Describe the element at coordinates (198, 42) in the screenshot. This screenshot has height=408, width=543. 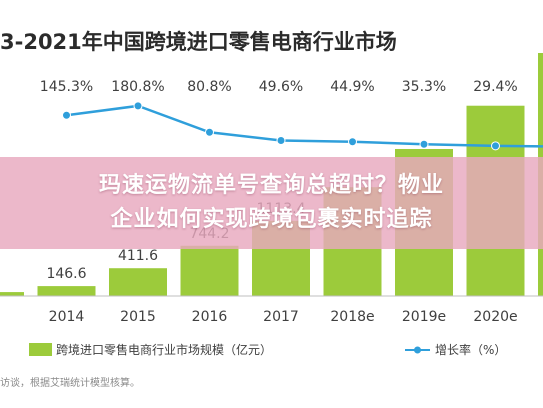
I see `chart-title: 3-2021年中国跨境进口零售电商行业市场` at that location.